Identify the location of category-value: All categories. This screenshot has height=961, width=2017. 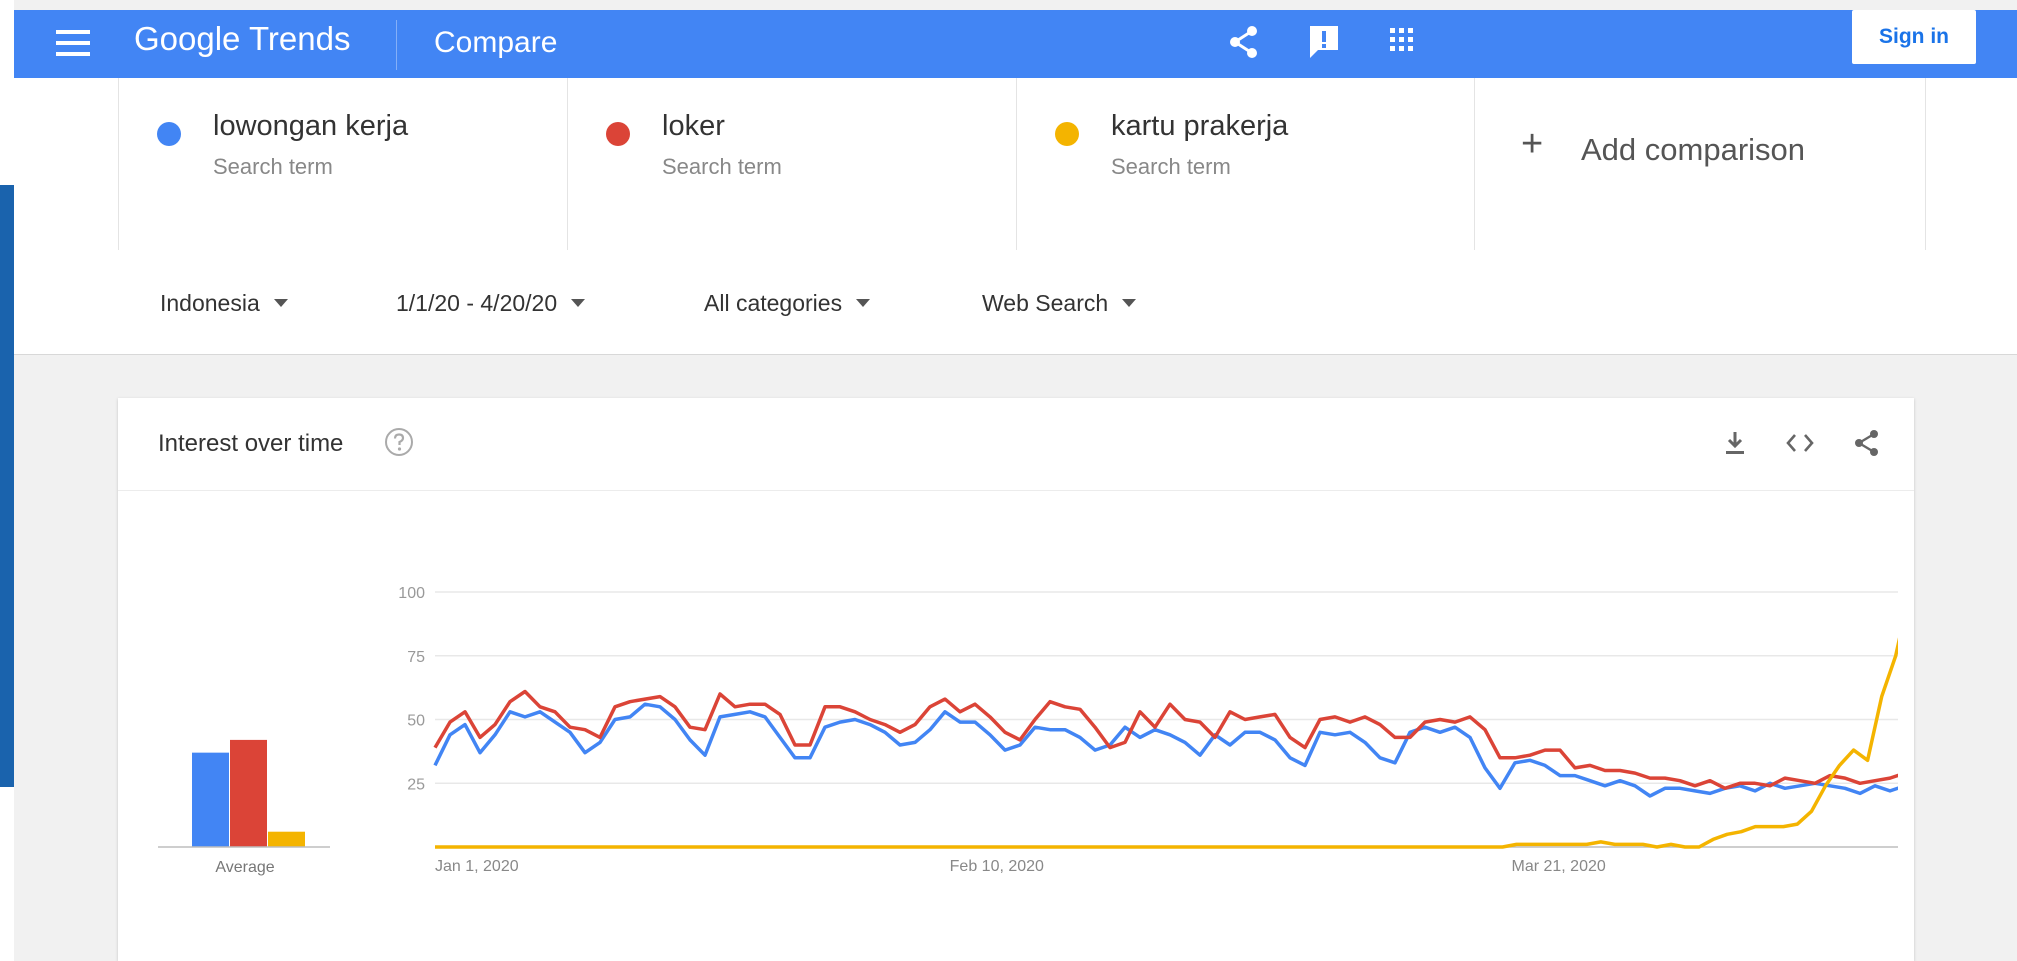
(773, 303).